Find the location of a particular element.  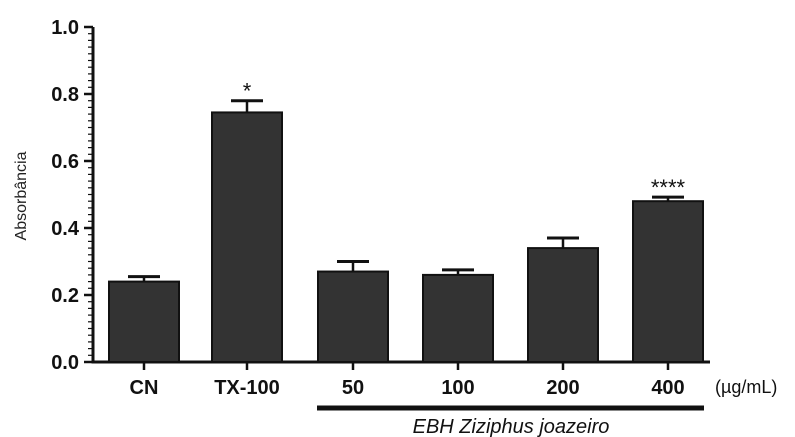

x-tick-label: TX-100 is located at coordinates (247, 388).